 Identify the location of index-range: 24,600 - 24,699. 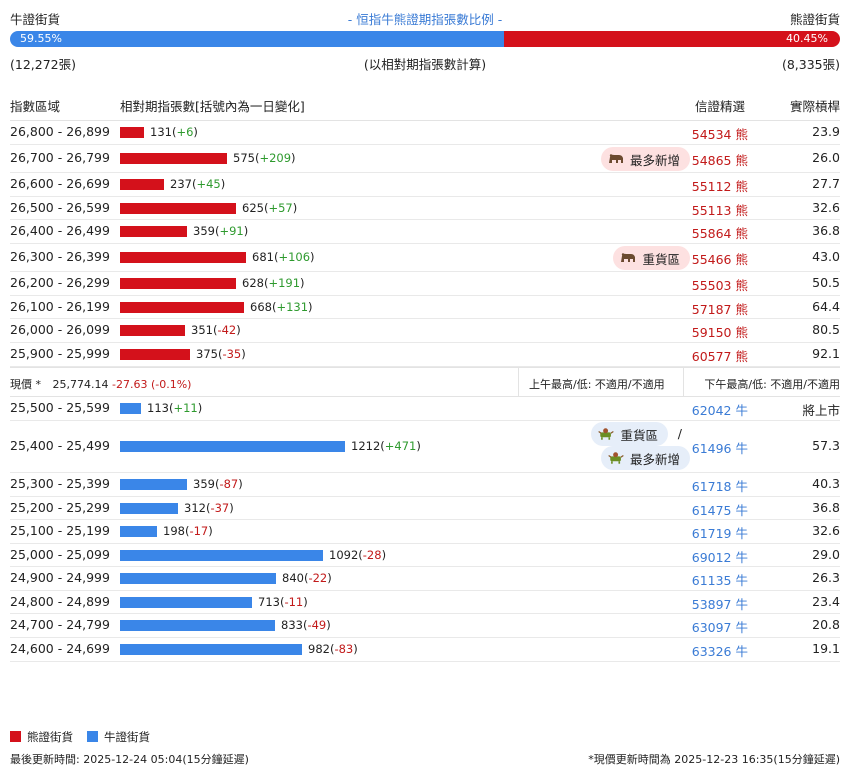
(60, 648).